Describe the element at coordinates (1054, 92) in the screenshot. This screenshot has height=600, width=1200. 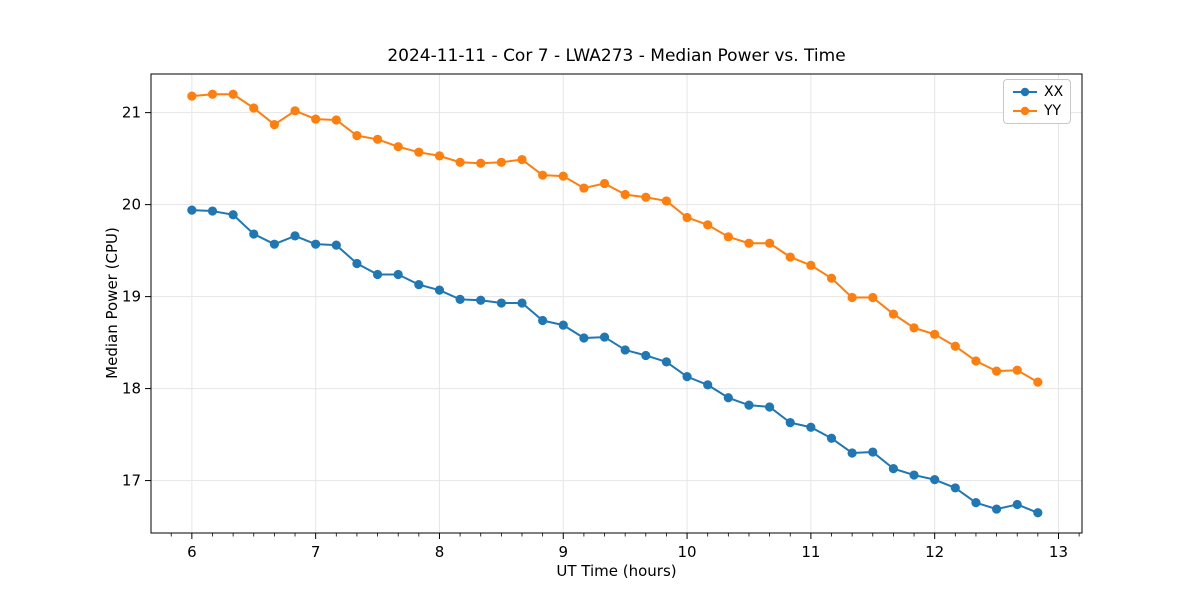
I see `legend-label-xx: XX` at that location.